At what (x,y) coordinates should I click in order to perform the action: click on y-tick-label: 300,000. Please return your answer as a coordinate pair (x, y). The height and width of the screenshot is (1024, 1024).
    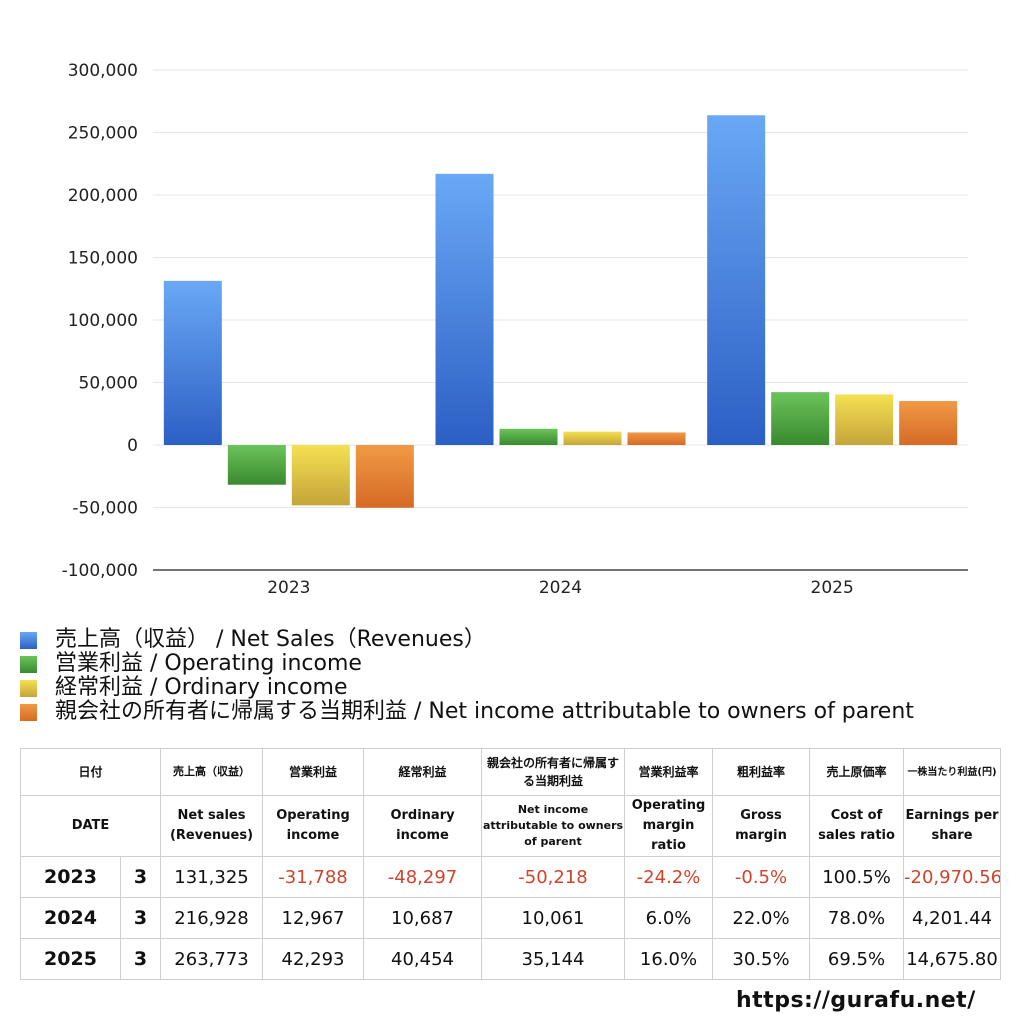
    Looking at the image, I should click on (103, 71).